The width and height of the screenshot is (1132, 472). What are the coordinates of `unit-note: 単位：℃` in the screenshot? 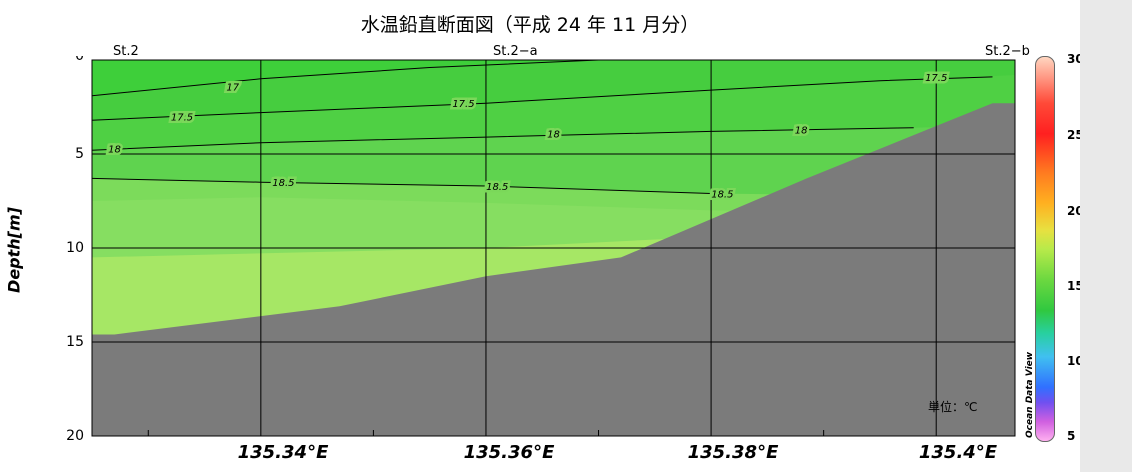 It's located at (953, 407).